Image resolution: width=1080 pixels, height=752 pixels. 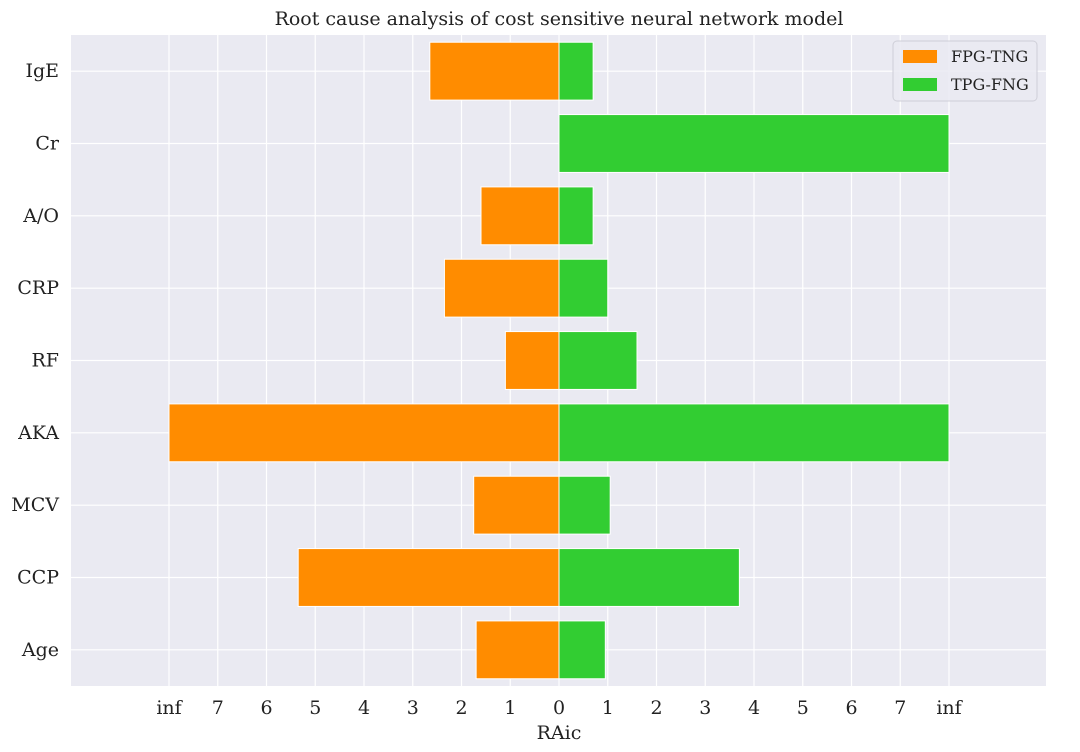 What do you see at coordinates (38, 578) in the screenshot?
I see `y-tick-label: CCP` at bounding box center [38, 578].